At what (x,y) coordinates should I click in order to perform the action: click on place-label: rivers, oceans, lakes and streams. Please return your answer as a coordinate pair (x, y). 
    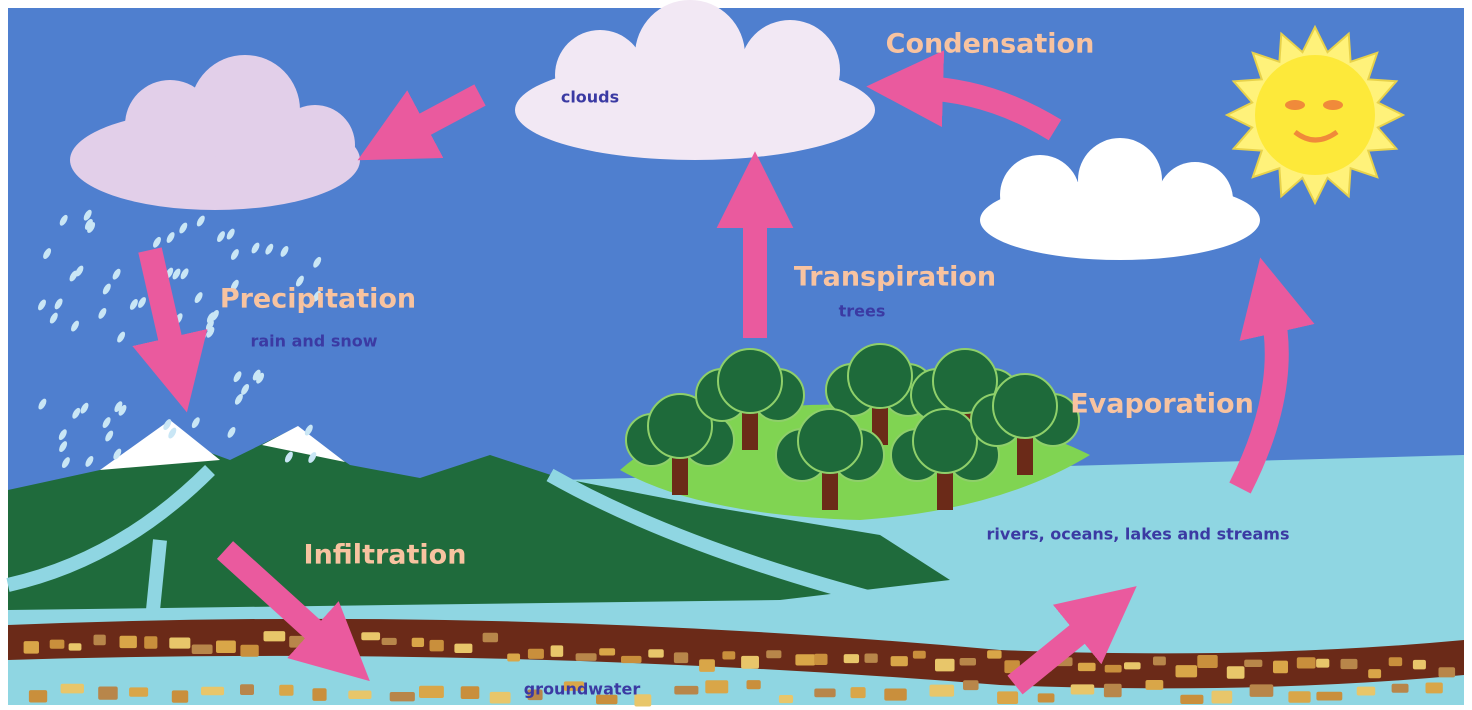
    Looking at the image, I should click on (1138, 534).